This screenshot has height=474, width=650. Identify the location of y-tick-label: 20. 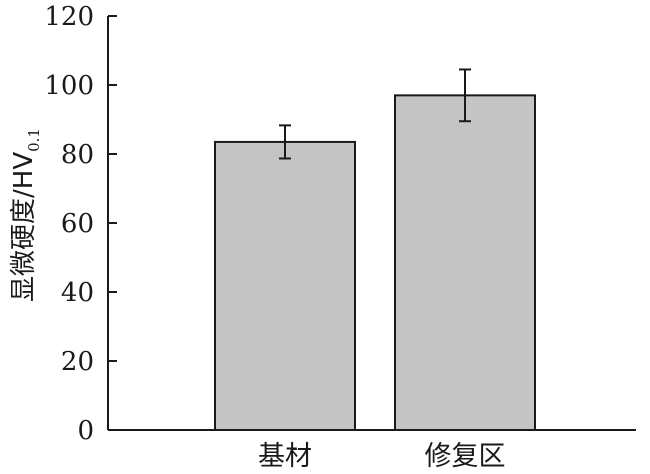
(77, 362).